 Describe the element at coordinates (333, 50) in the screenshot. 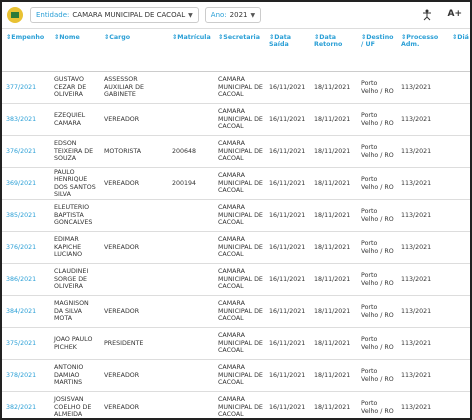

I see `column-header: Data Retorno` at that location.